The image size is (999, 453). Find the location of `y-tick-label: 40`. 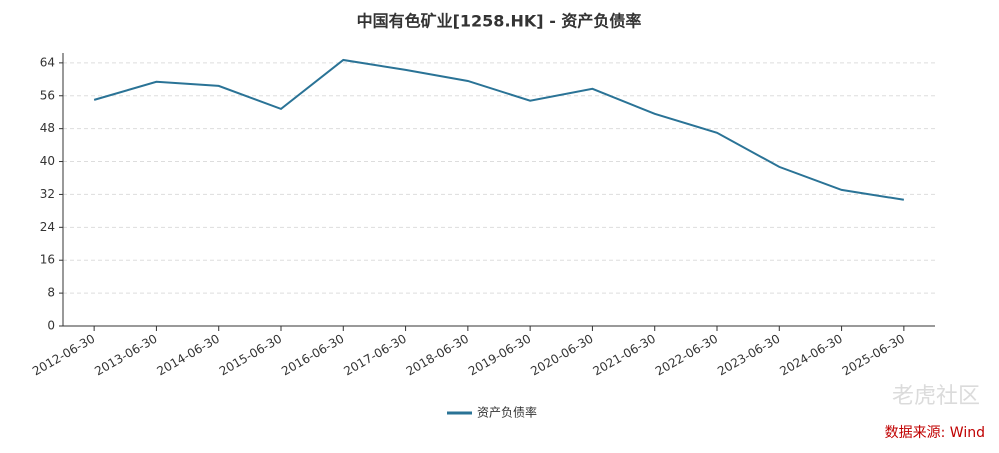

y-tick-label: 40 is located at coordinates (47, 161).